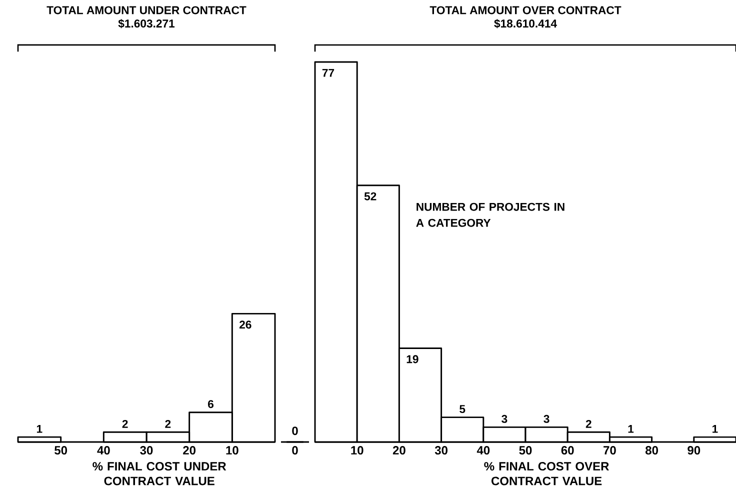 This screenshot has height=497, width=736. Describe the element at coordinates (546, 474) in the screenshot. I see `x-axis-title: % FINAL COST OVER CONTRACT VALUE` at that location.